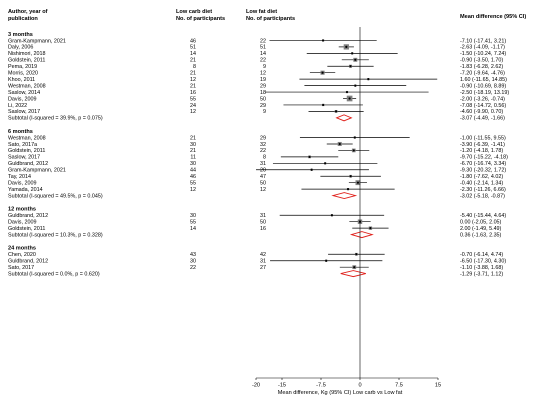  What do you see at coordinates (483, 54) in the screenshot?
I see `effect-ci: -1.50 (-10.24, 7.24)` at bounding box center [483, 54].